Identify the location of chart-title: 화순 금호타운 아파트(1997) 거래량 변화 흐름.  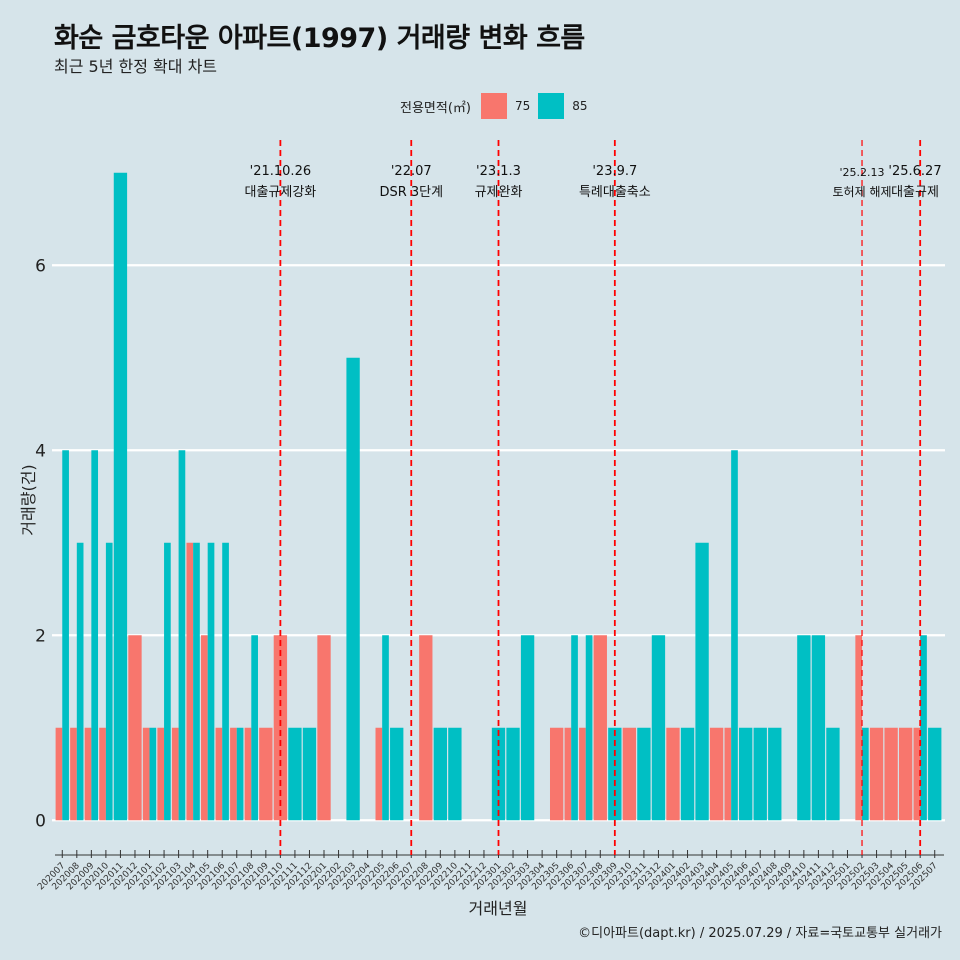
(319, 38).